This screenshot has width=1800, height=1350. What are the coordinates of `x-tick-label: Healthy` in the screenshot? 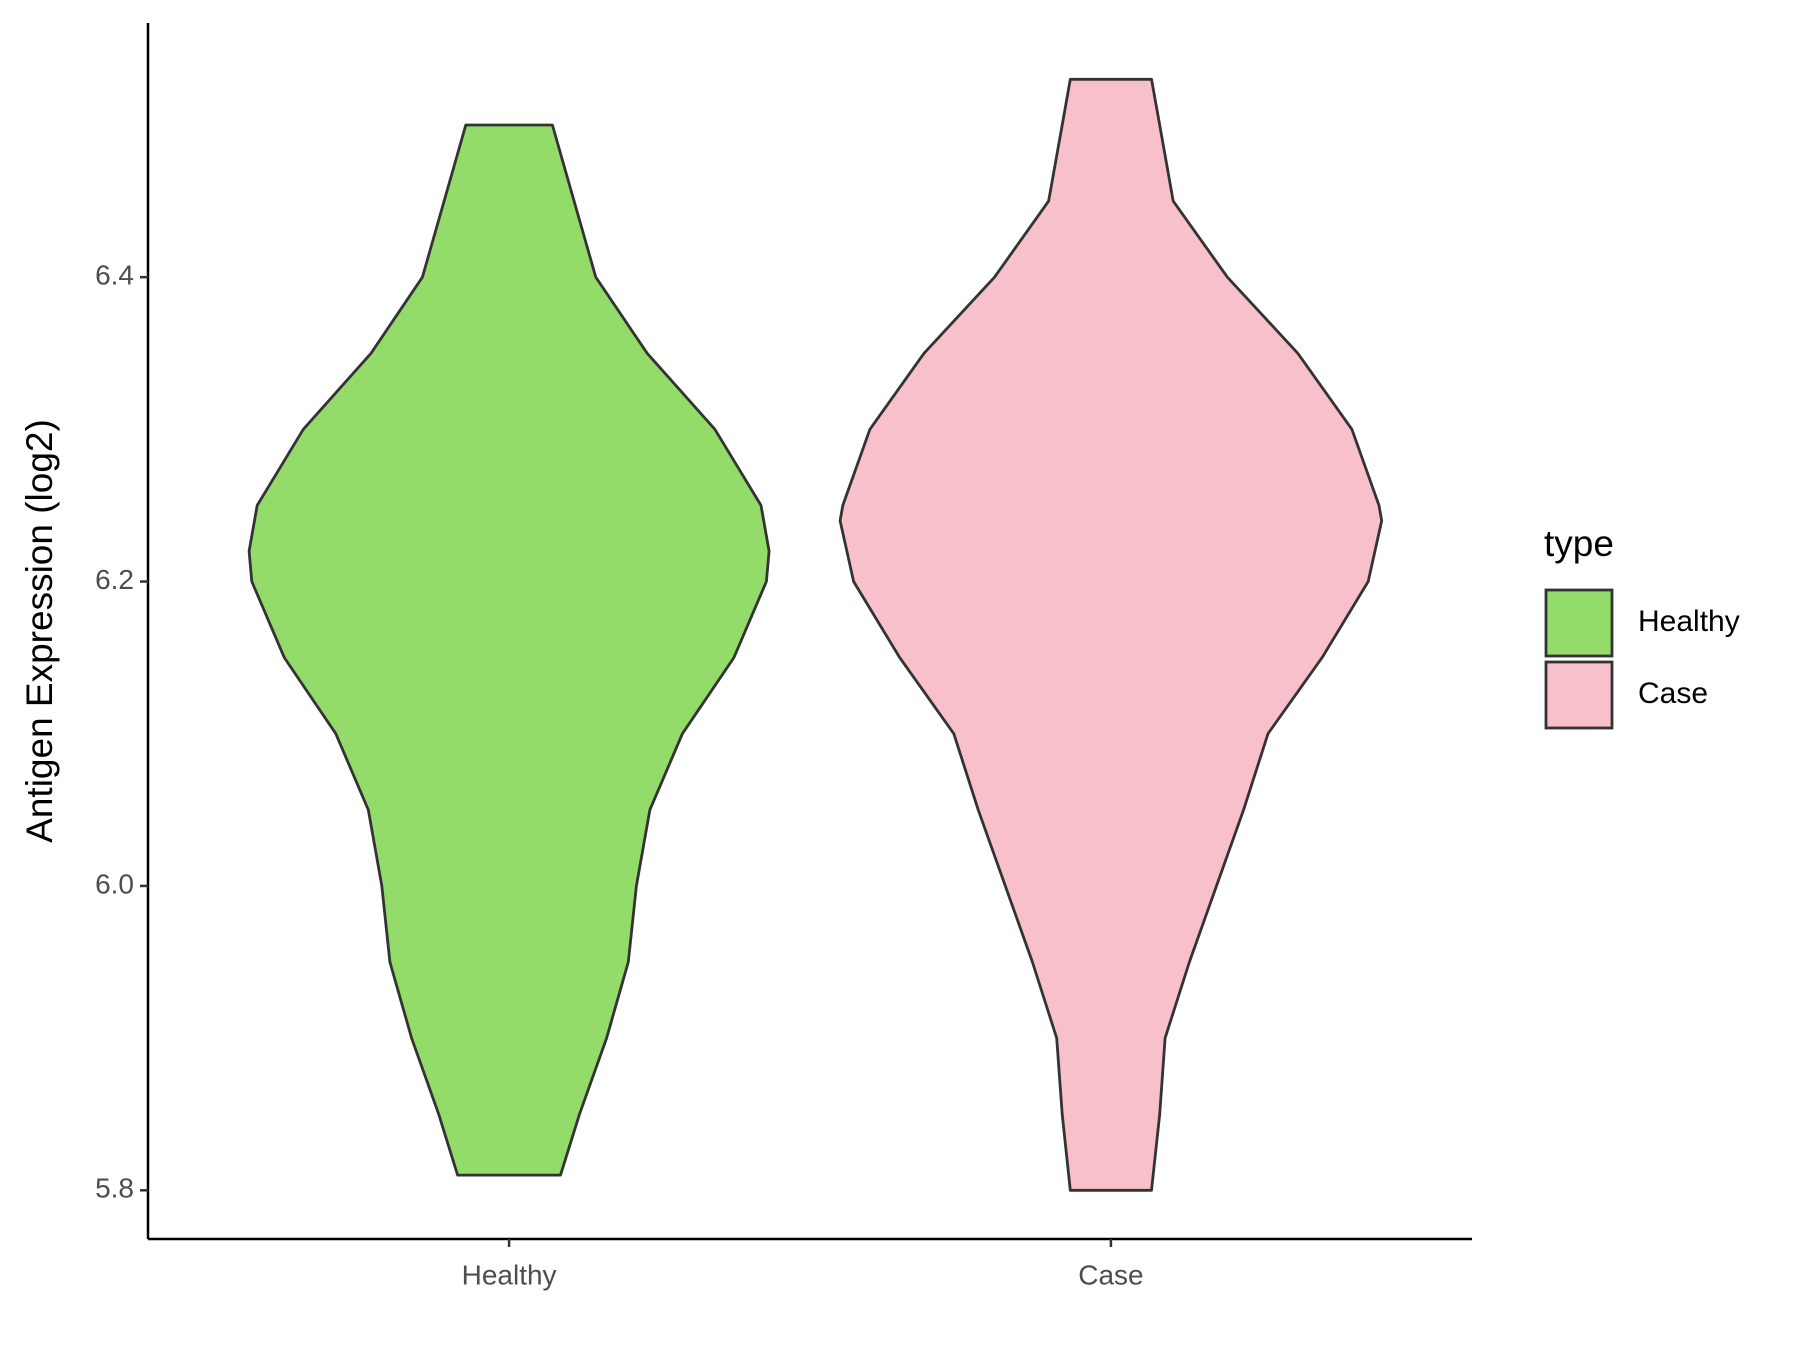 It's located at (509, 1274).